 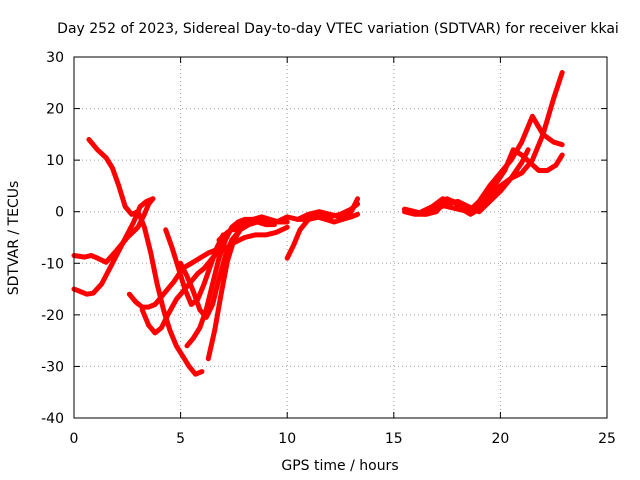 I want to click on y-tick-label: -20, so click(x=52, y=316).